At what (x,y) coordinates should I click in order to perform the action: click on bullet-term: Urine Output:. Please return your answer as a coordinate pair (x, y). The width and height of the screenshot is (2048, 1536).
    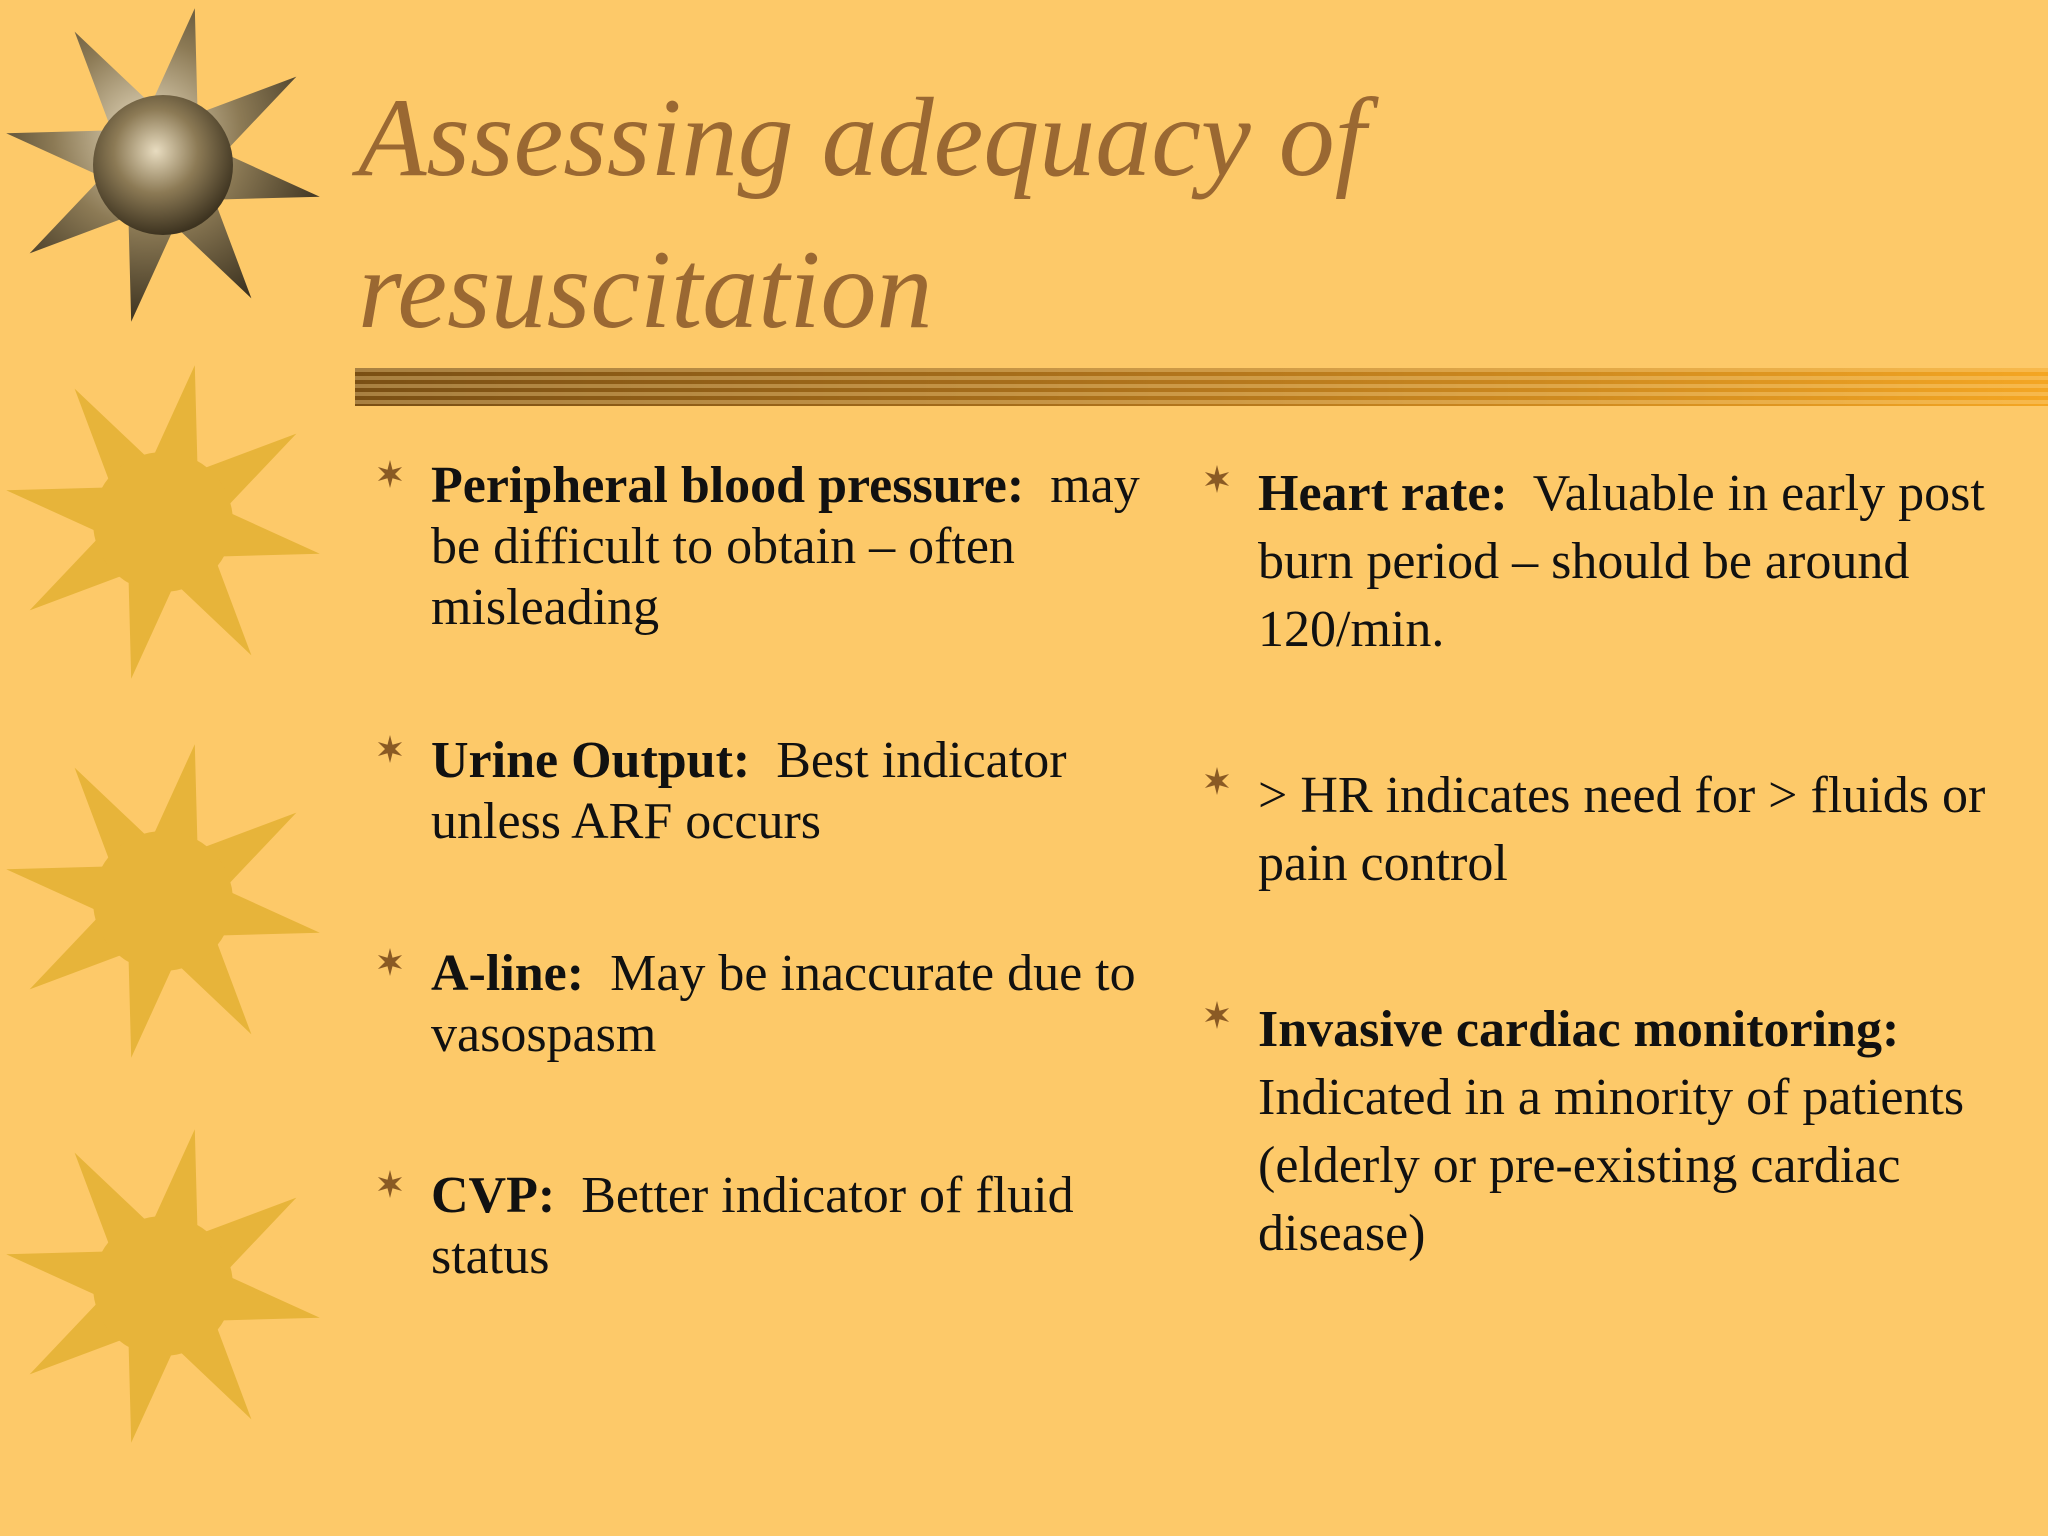
    Looking at the image, I should click on (591, 760).